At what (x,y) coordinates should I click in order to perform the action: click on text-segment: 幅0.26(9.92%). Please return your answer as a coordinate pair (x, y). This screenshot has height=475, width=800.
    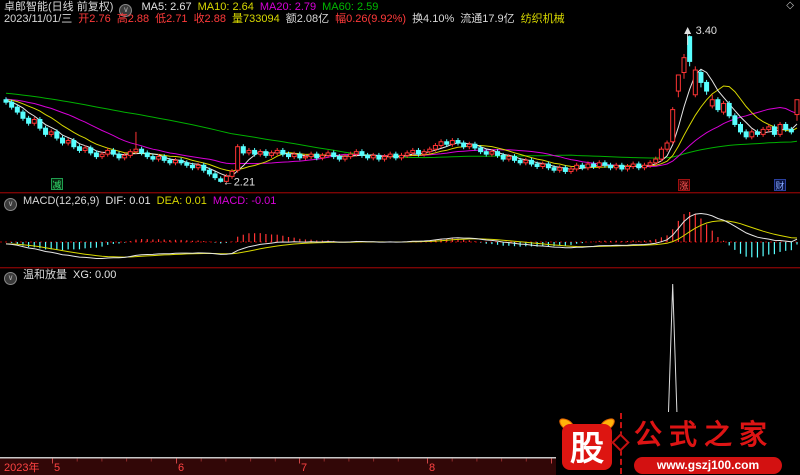
    Looking at the image, I should click on (371, 19).